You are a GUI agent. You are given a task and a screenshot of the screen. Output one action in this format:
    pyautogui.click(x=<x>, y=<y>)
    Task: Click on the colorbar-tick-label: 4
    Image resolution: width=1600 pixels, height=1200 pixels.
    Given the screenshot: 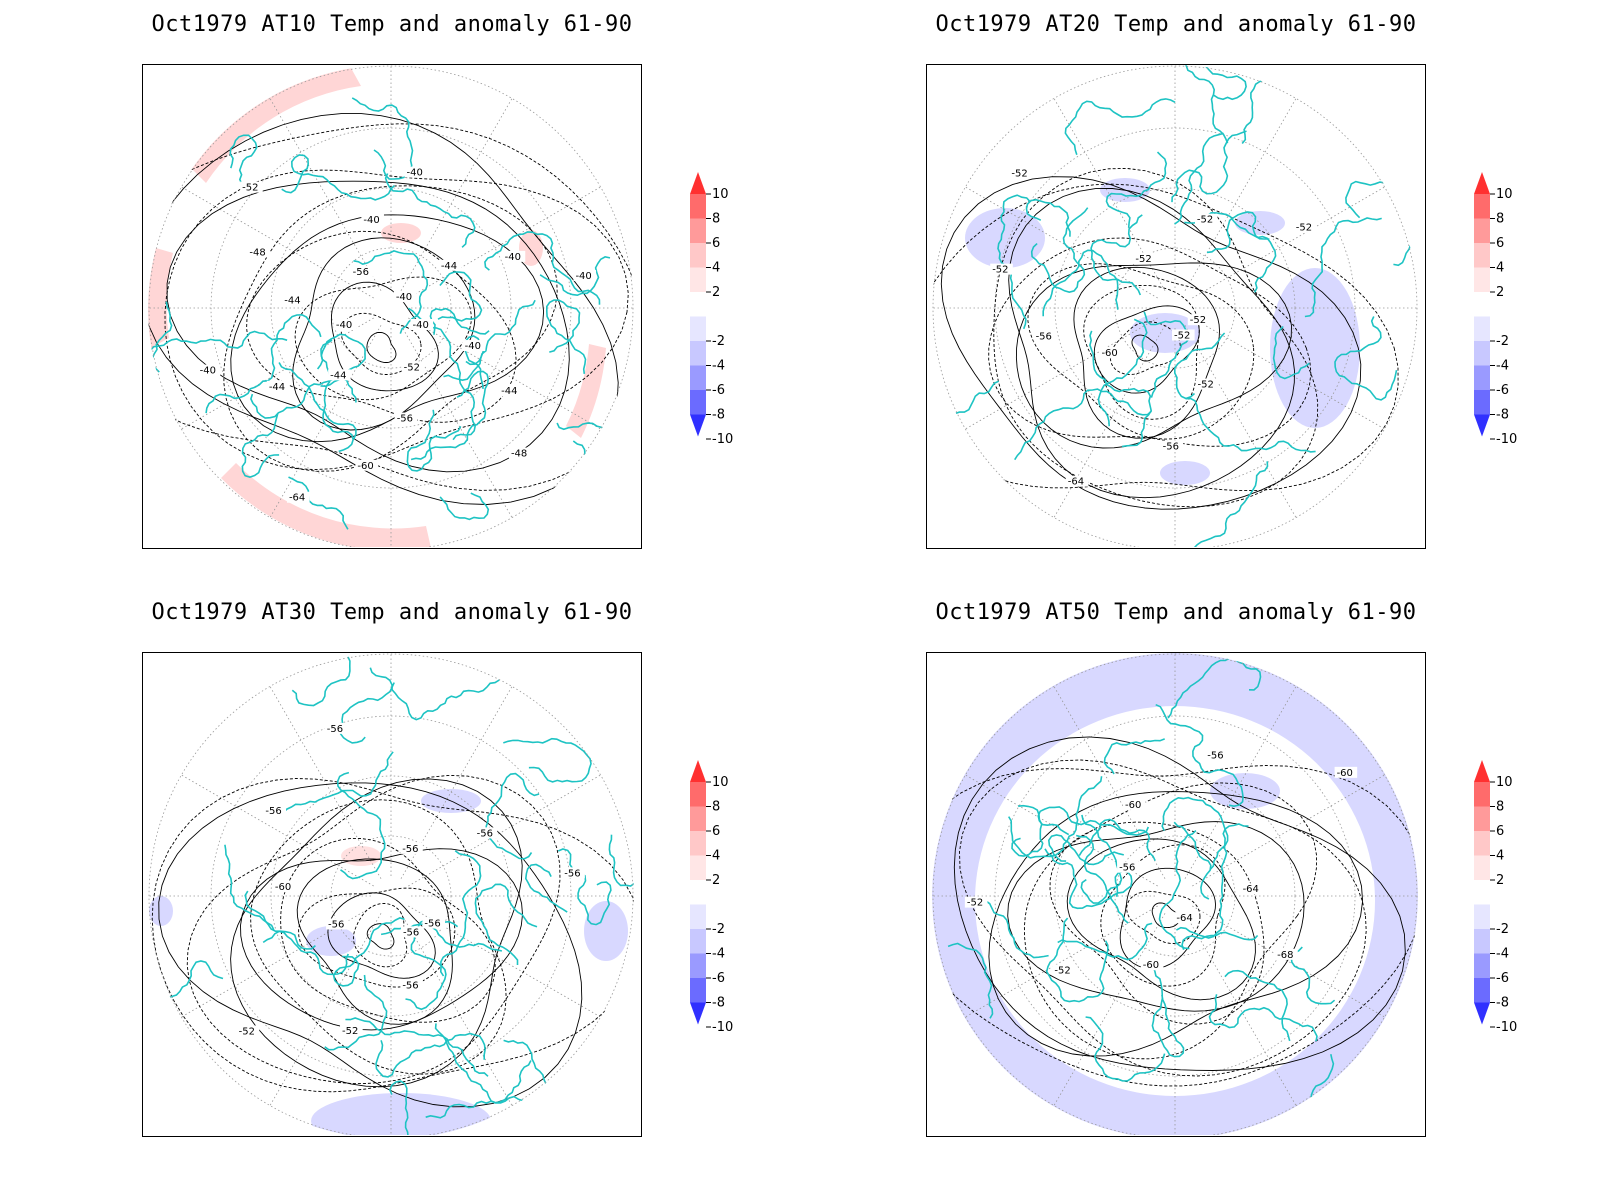 What is the action you would take?
    pyautogui.click(x=716, y=268)
    